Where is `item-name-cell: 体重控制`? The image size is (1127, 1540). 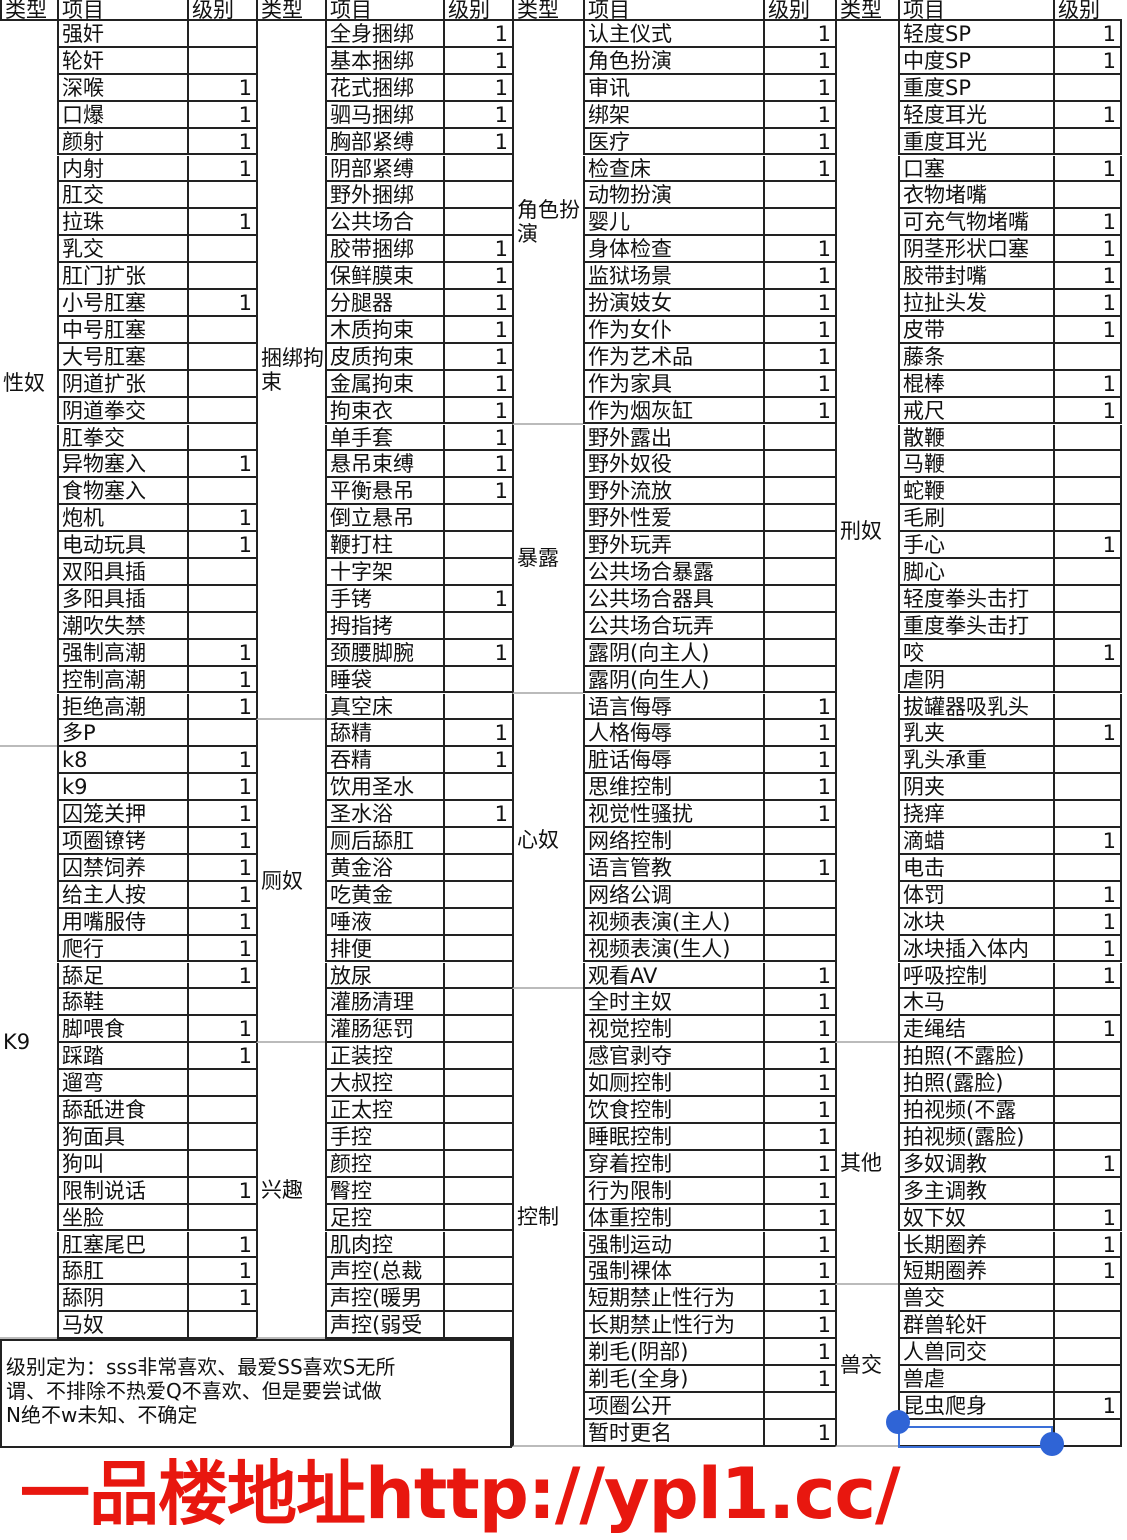 item-name-cell: 体重控制 is located at coordinates (673, 1218).